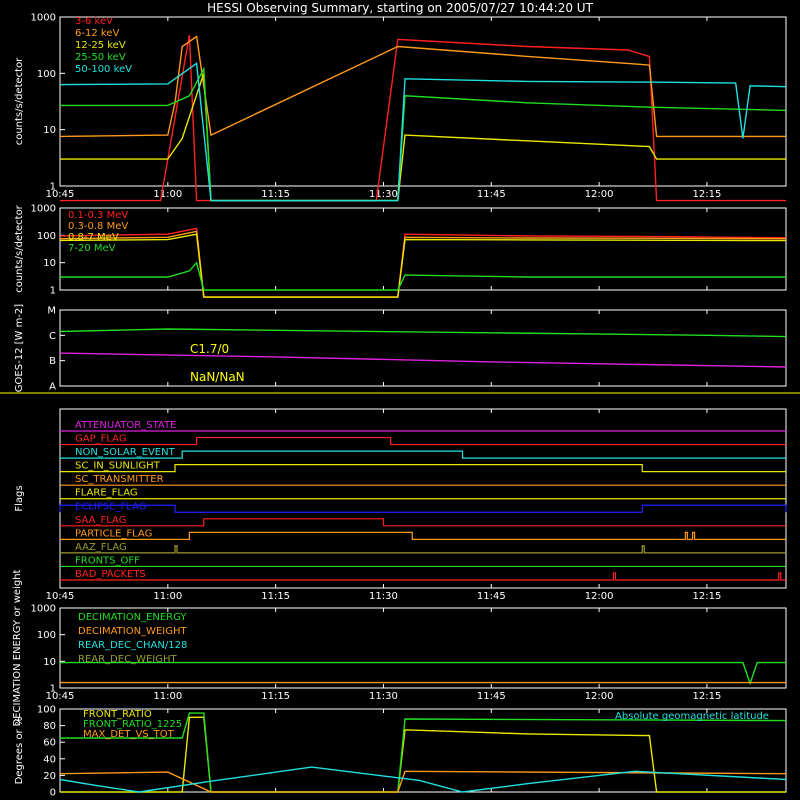  Describe the element at coordinates (209, 349) in the screenshot. I see `goes-annotation: C1.7/0` at that location.